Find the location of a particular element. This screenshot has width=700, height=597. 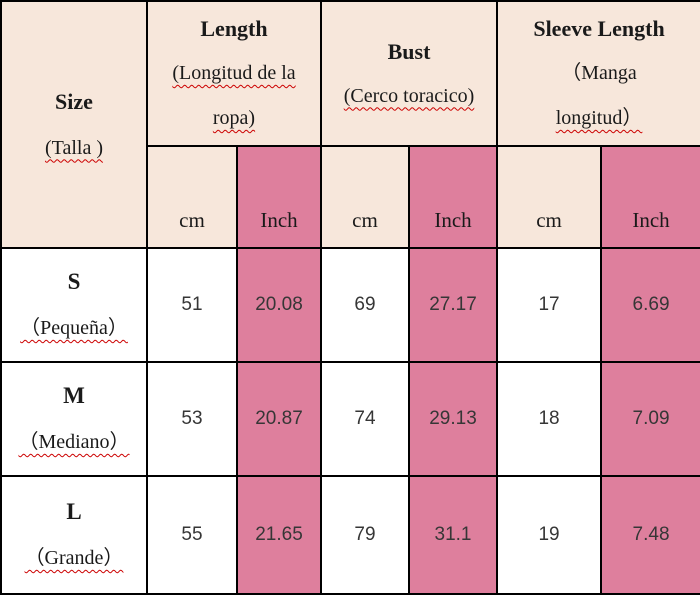

row-l-sleeve-inch: 7.48 is located at coordinates (650, 535).